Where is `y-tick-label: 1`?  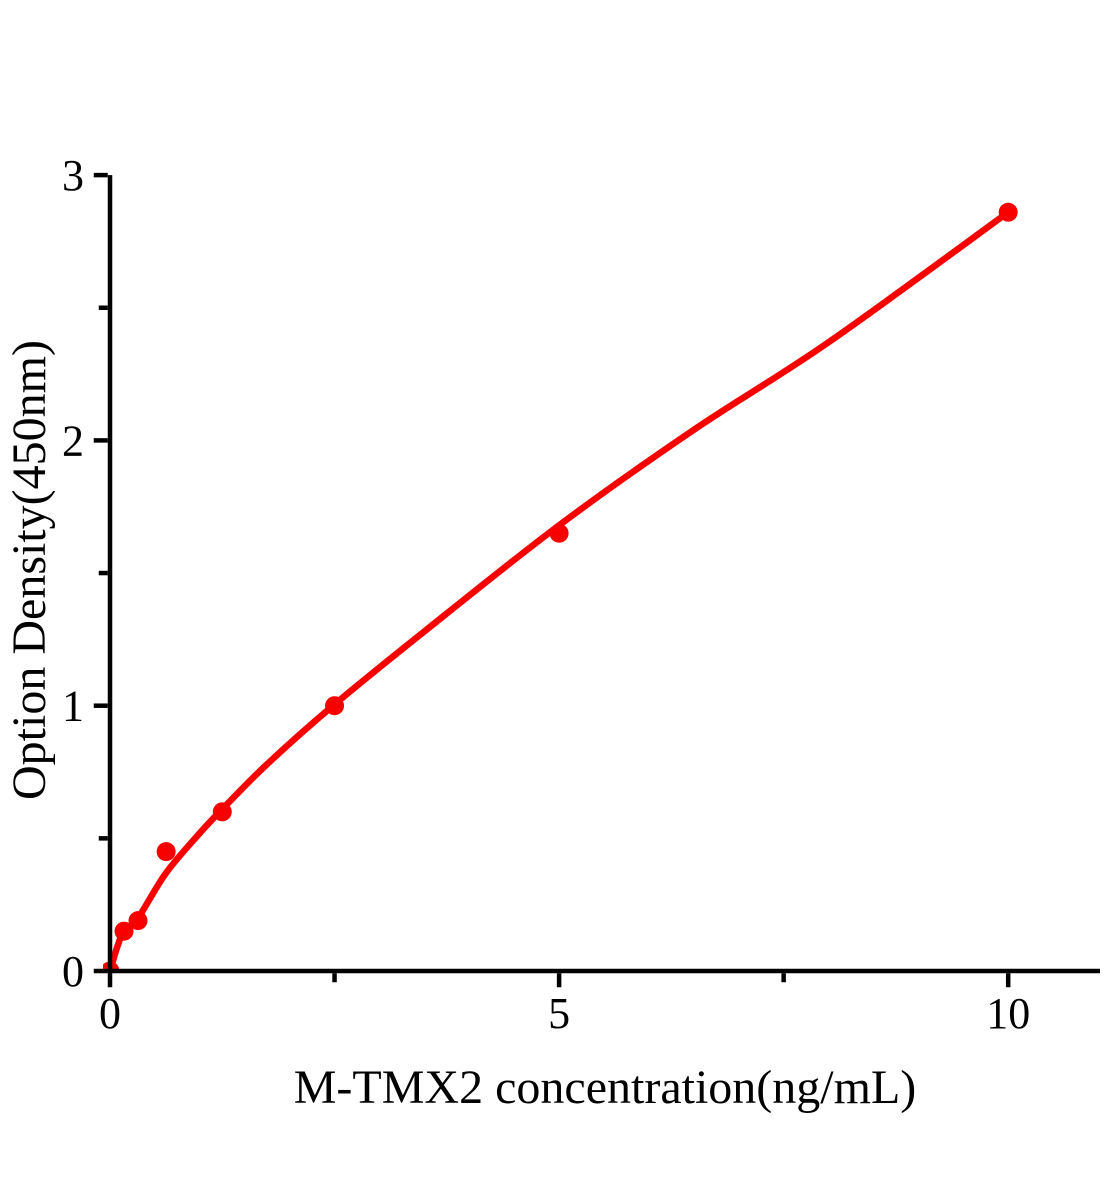
y-tick-label: 1 is located at coordinates (73, 706).